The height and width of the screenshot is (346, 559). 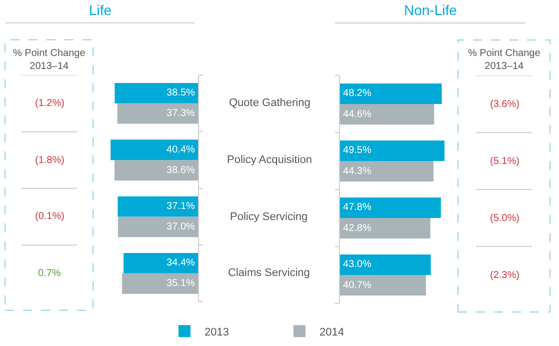 I want to click on text: (2.3%), so click(x=505, y=275).